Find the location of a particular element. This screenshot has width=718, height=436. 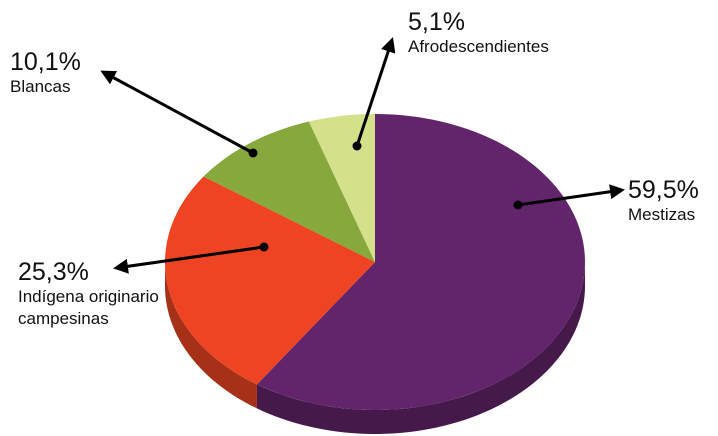

value-label: 59,5% is located at coordinates (663, 190).